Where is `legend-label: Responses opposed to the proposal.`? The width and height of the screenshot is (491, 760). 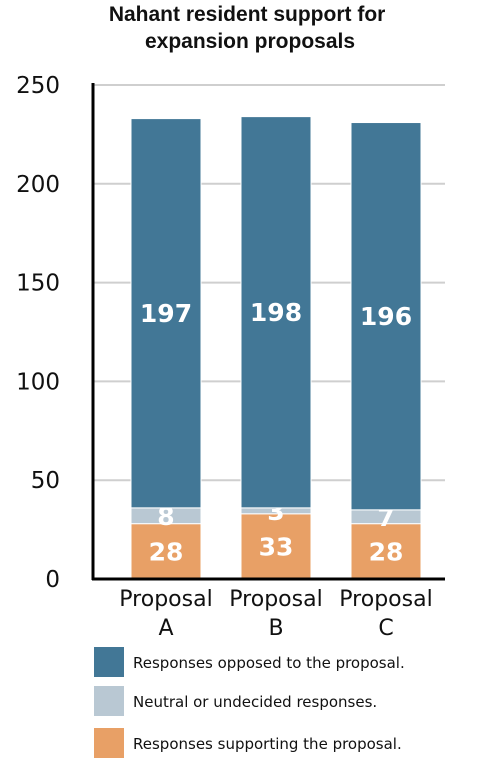 legend-label: Responses opposed to the proposal. is located at coordinates (269, 663).